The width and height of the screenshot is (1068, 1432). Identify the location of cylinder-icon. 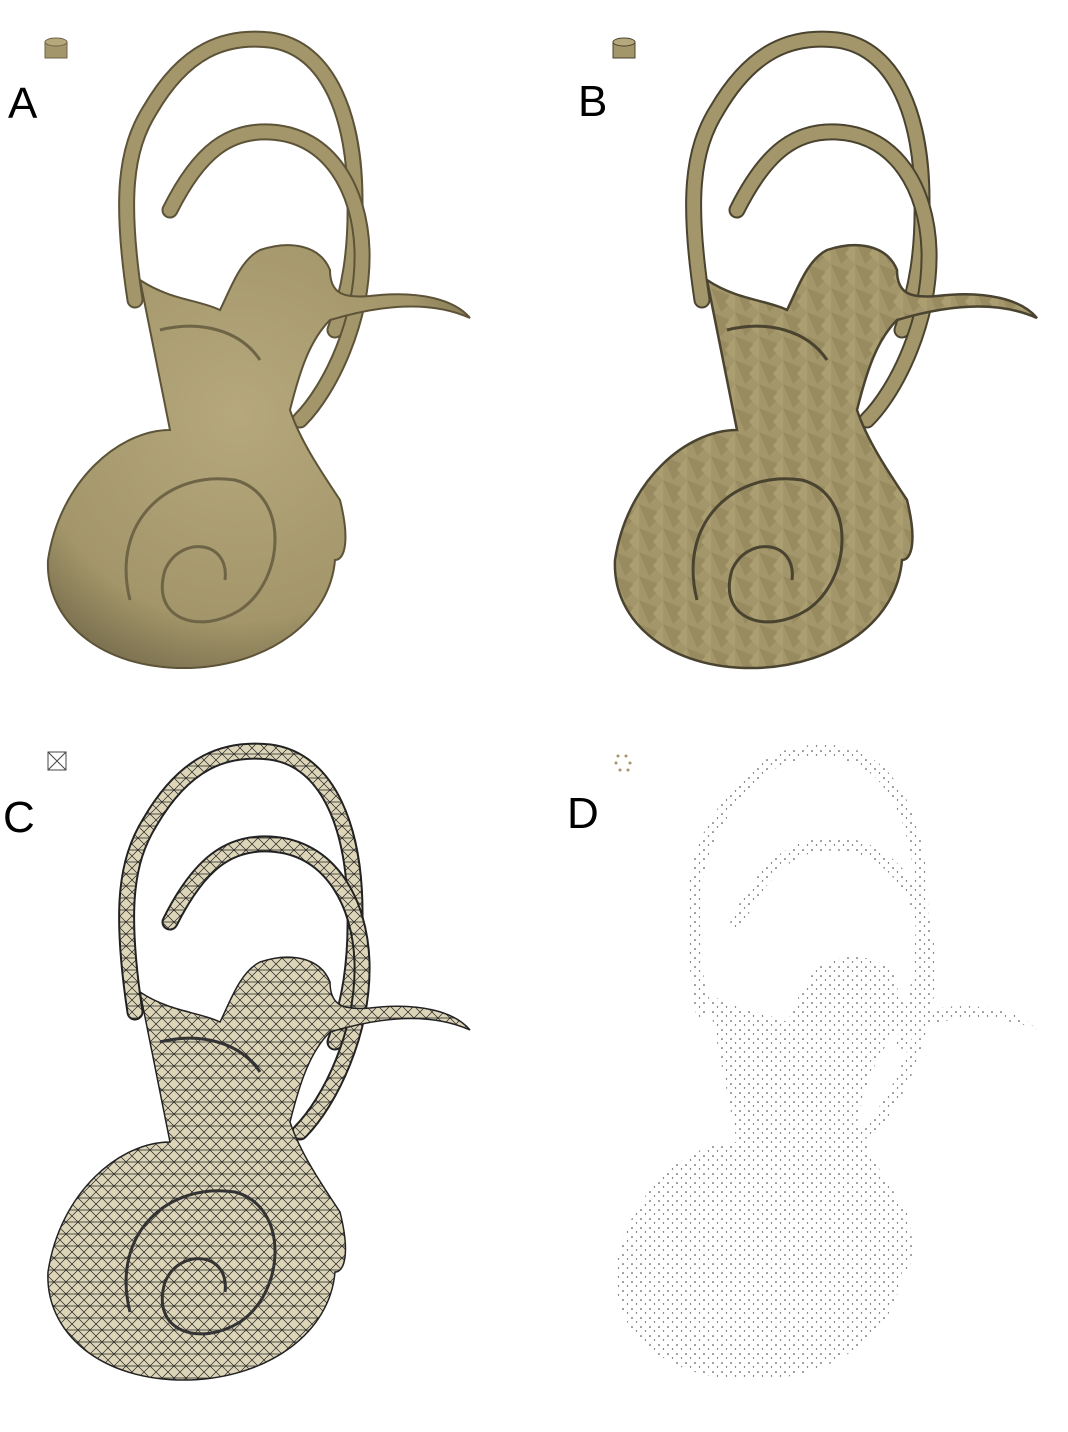
(56, 48).